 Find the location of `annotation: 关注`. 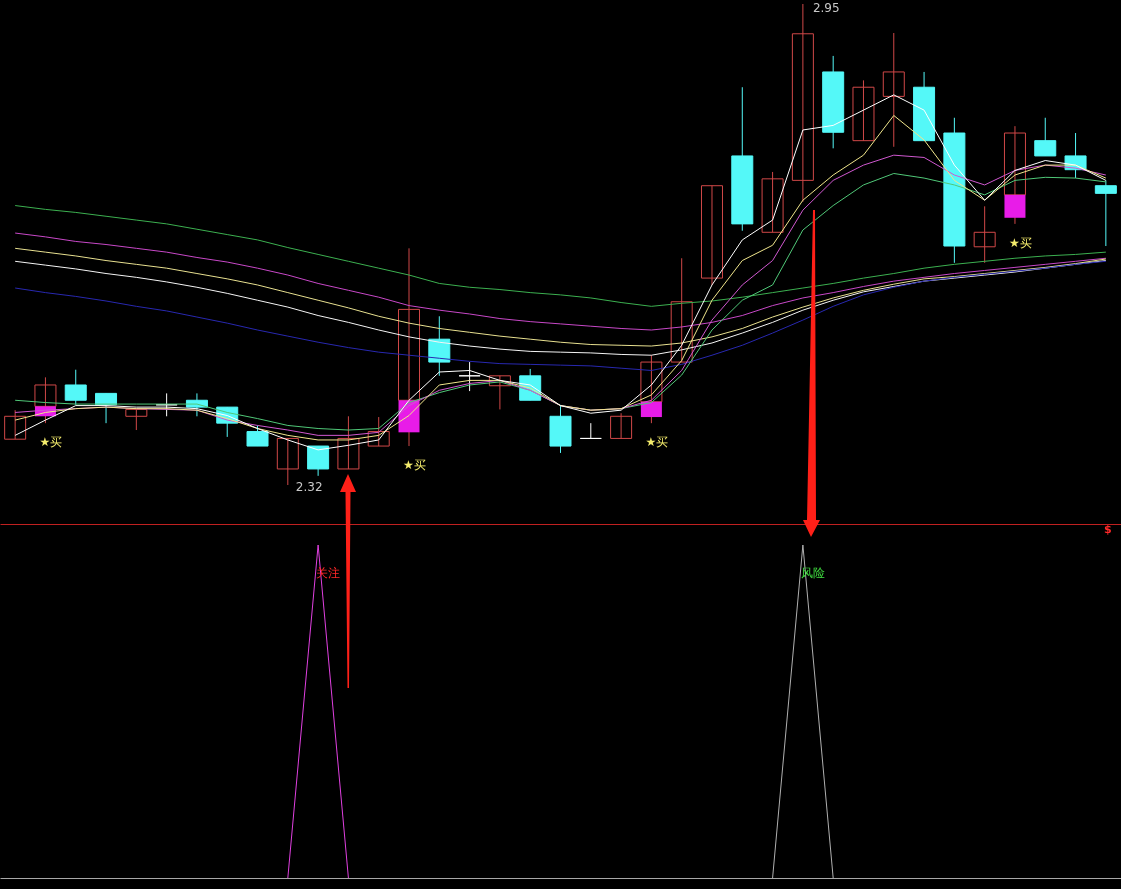

annotation: 关注 is located at coordinates (328, 573).